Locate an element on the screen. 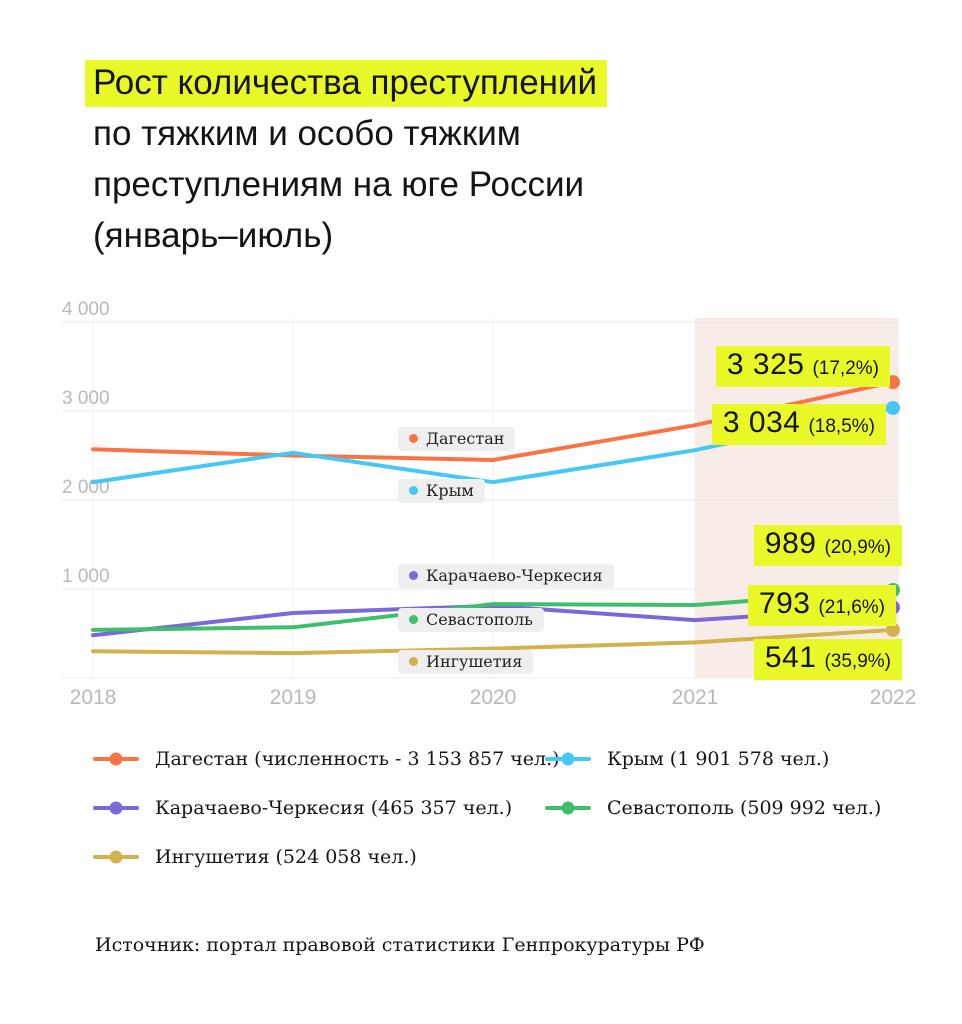  ingushetia-dot-icon is located at coordinates (413, 661).